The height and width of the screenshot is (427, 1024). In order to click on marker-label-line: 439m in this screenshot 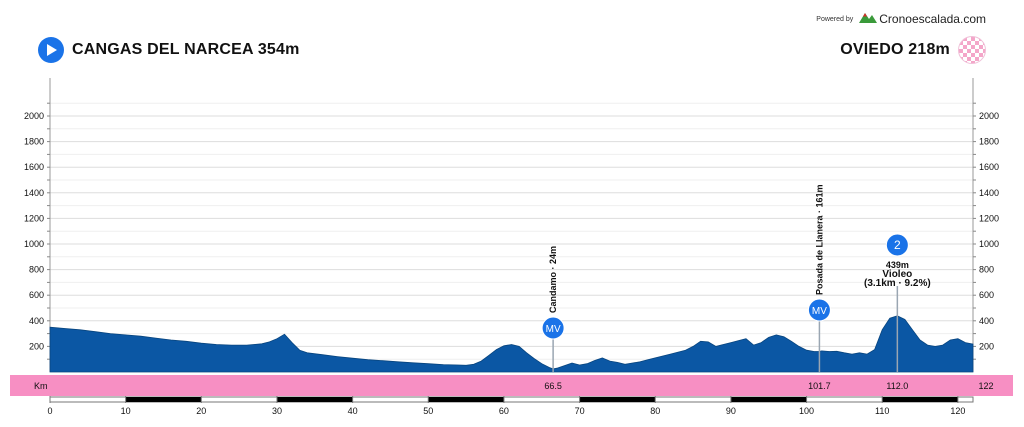, I will do `click(897, 265)`.